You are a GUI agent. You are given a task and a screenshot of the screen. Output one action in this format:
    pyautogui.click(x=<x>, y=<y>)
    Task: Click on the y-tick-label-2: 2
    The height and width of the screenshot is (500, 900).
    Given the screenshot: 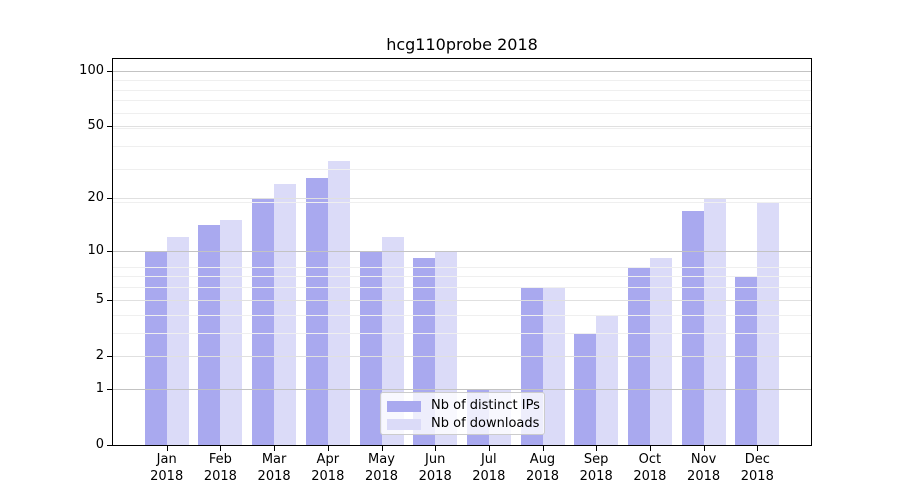 What is the action you would take?
    pyautogui.click(x=99, y=355)
    